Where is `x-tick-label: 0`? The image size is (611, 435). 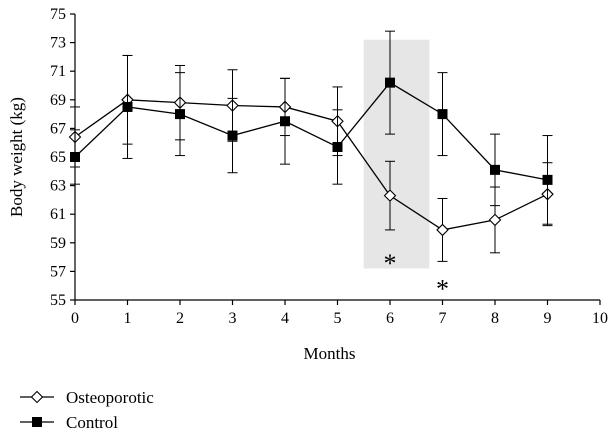
x-tick-label: 0 is located at coordinates (75, 318).